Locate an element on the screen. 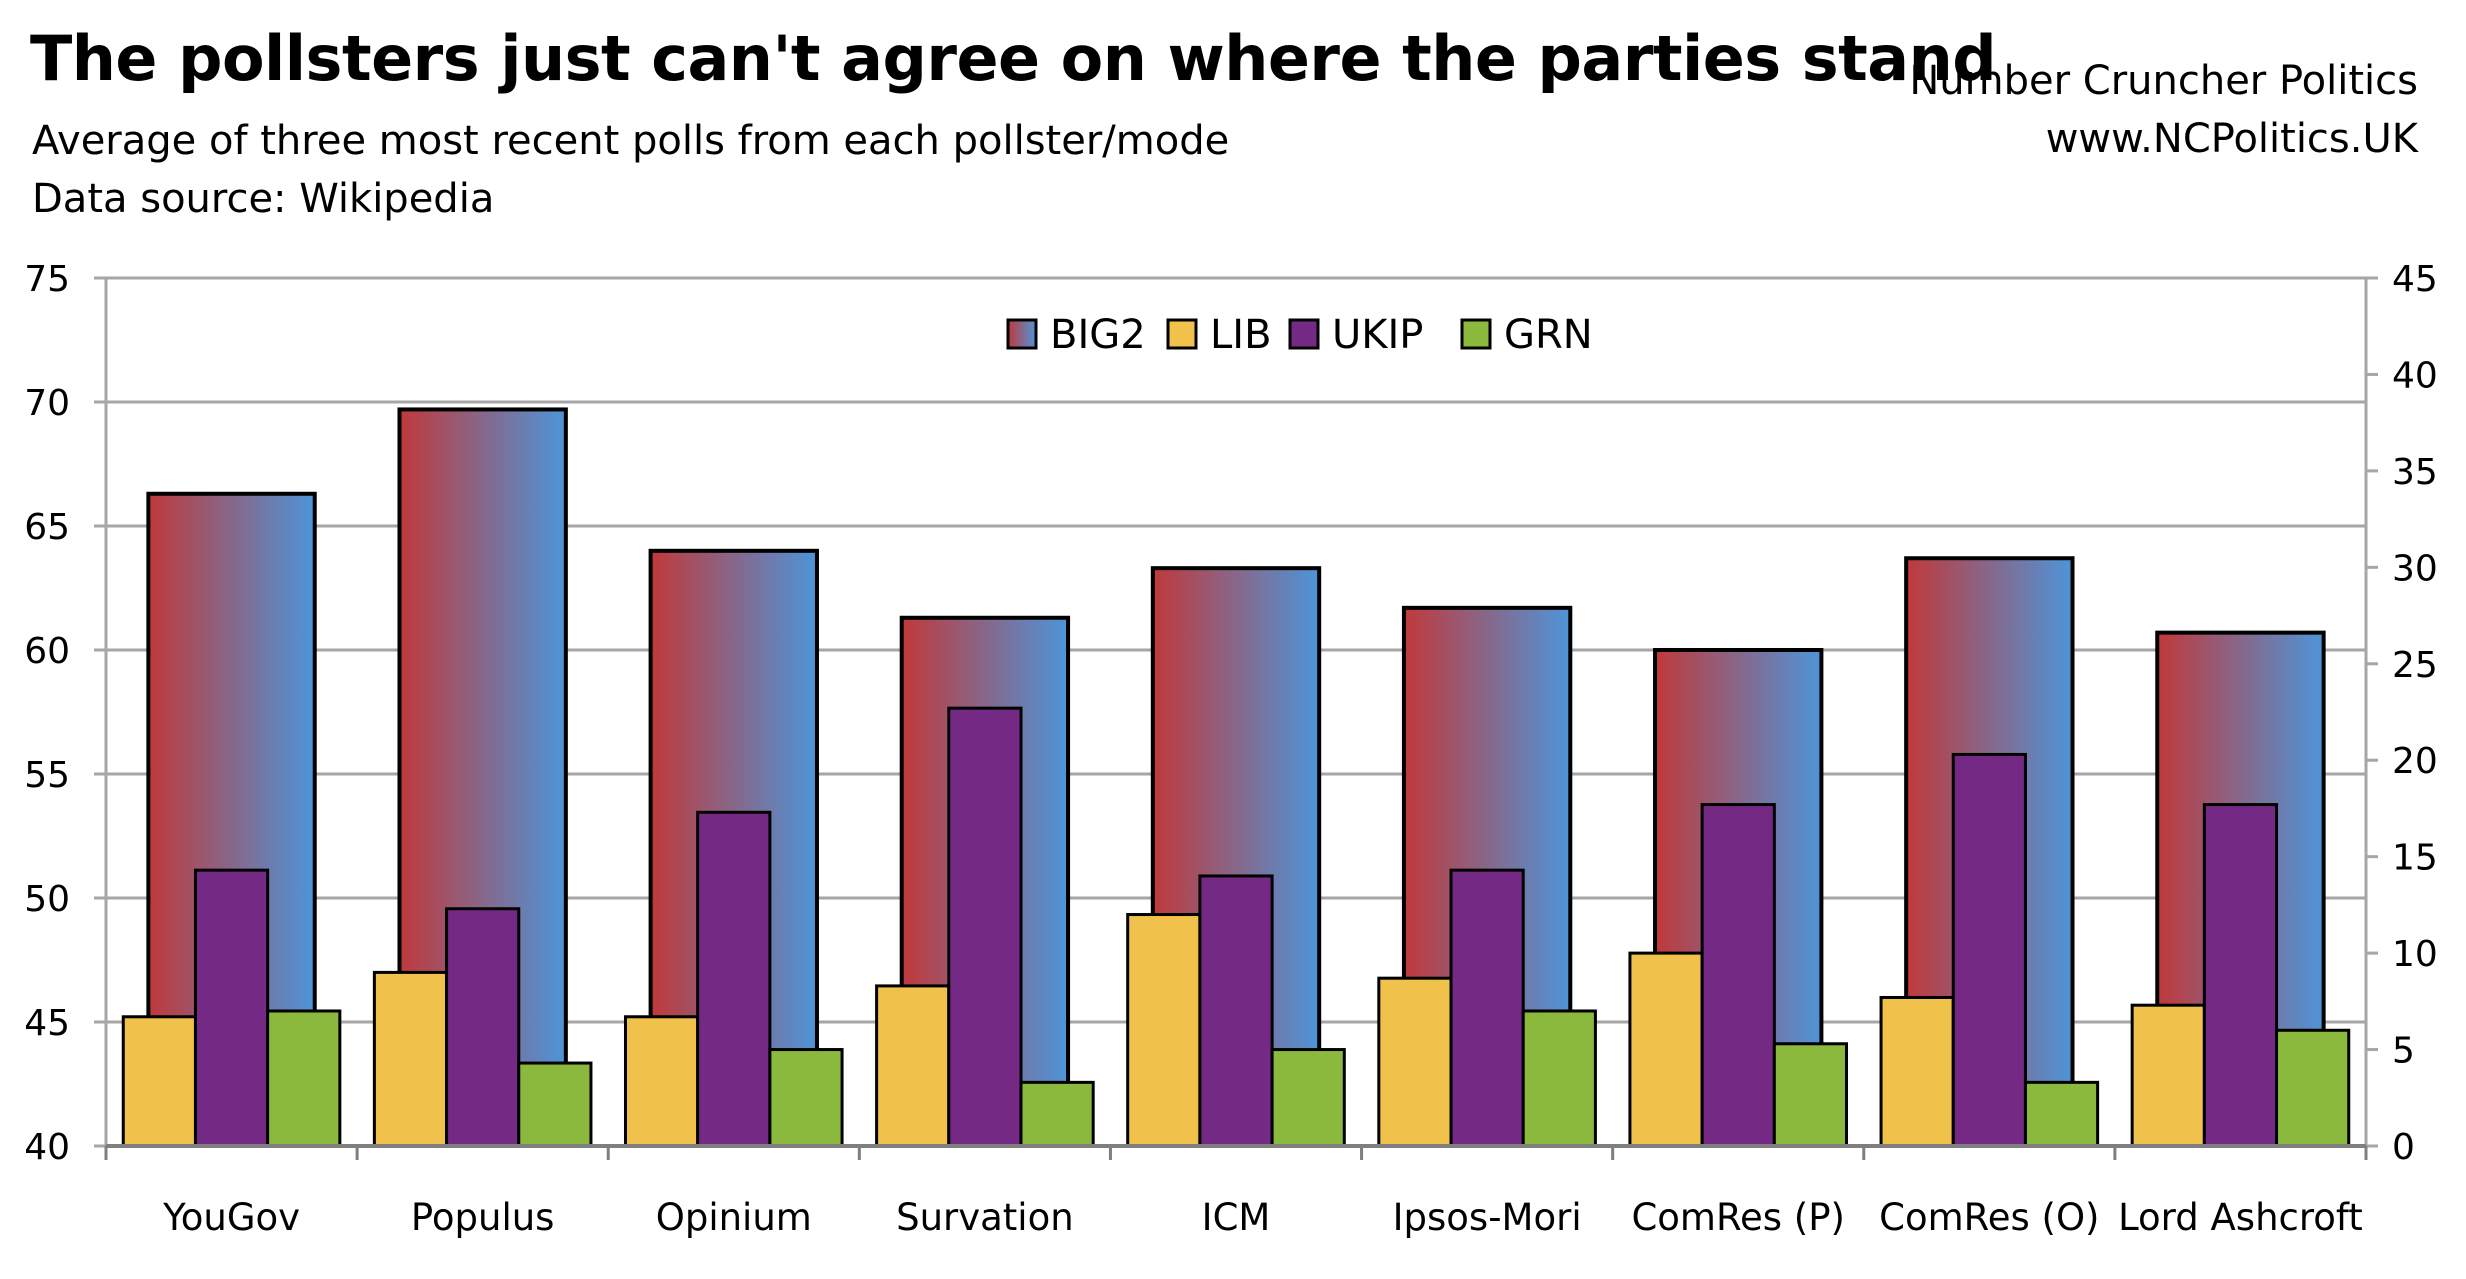  category-label: Lord Ashcroft is located at coordinates (2240, 1217).